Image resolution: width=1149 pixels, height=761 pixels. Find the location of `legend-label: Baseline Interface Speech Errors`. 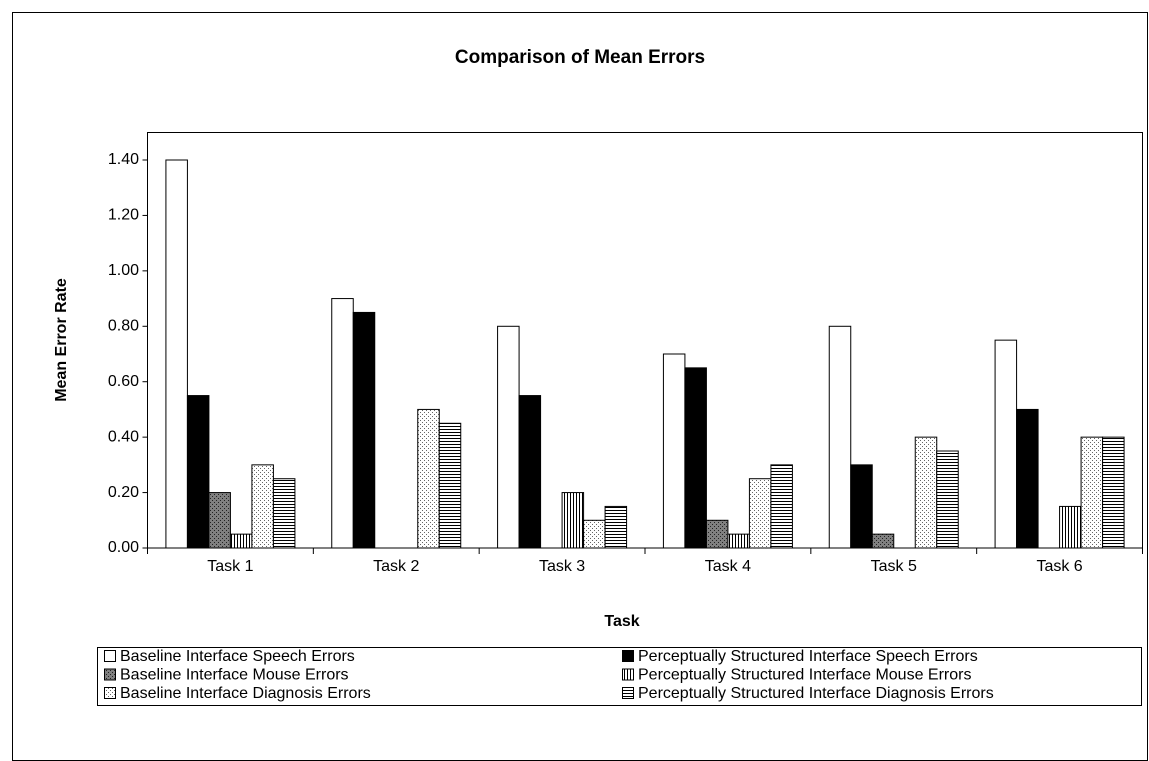

legend-label: Baseline Interface Speech Errors is located at coordinates (237, 656).